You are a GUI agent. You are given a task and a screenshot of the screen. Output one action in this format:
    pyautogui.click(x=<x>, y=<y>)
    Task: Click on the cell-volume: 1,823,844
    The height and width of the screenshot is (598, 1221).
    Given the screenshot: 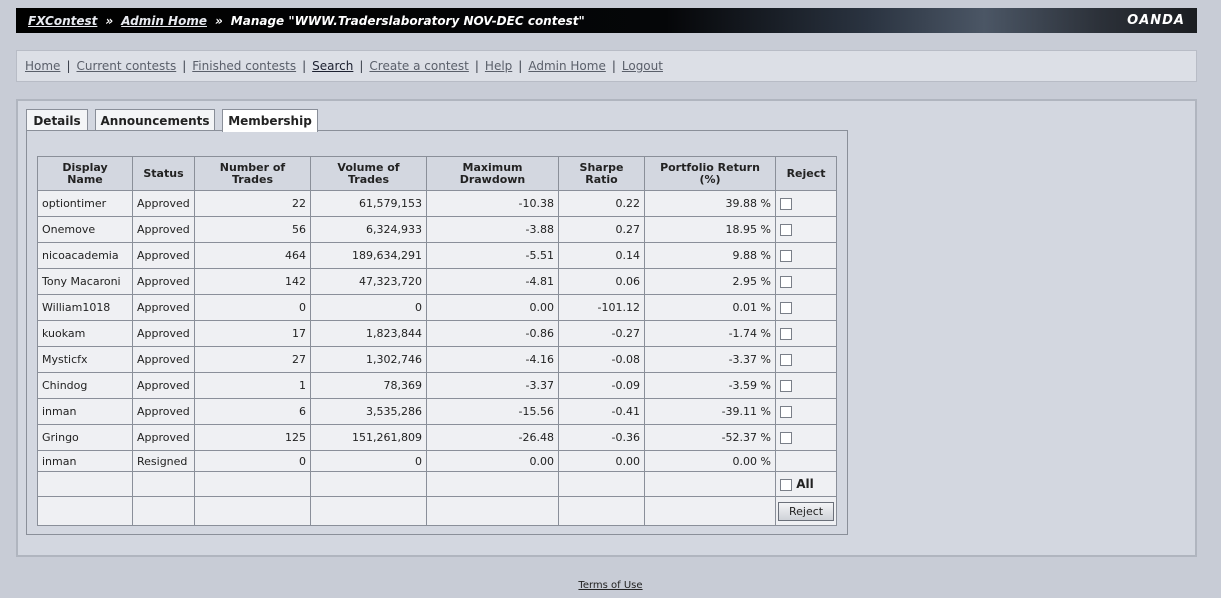 What is the action you would take?
    pyautogui.click(x=368, y=333)
    